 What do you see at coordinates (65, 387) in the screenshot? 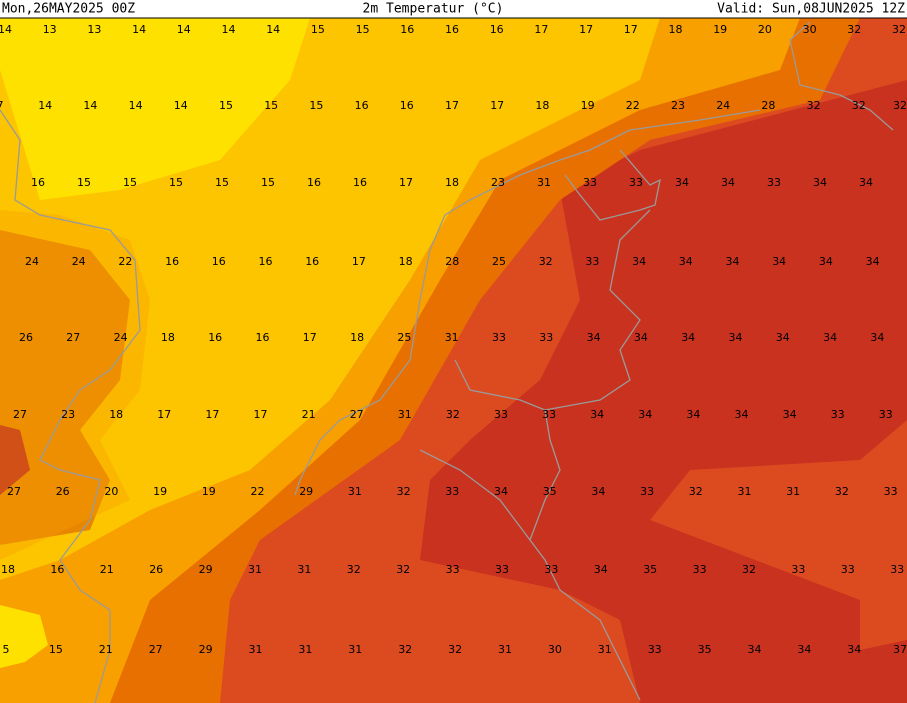
I see `field-west-blob` at bounding box center [65, 387].